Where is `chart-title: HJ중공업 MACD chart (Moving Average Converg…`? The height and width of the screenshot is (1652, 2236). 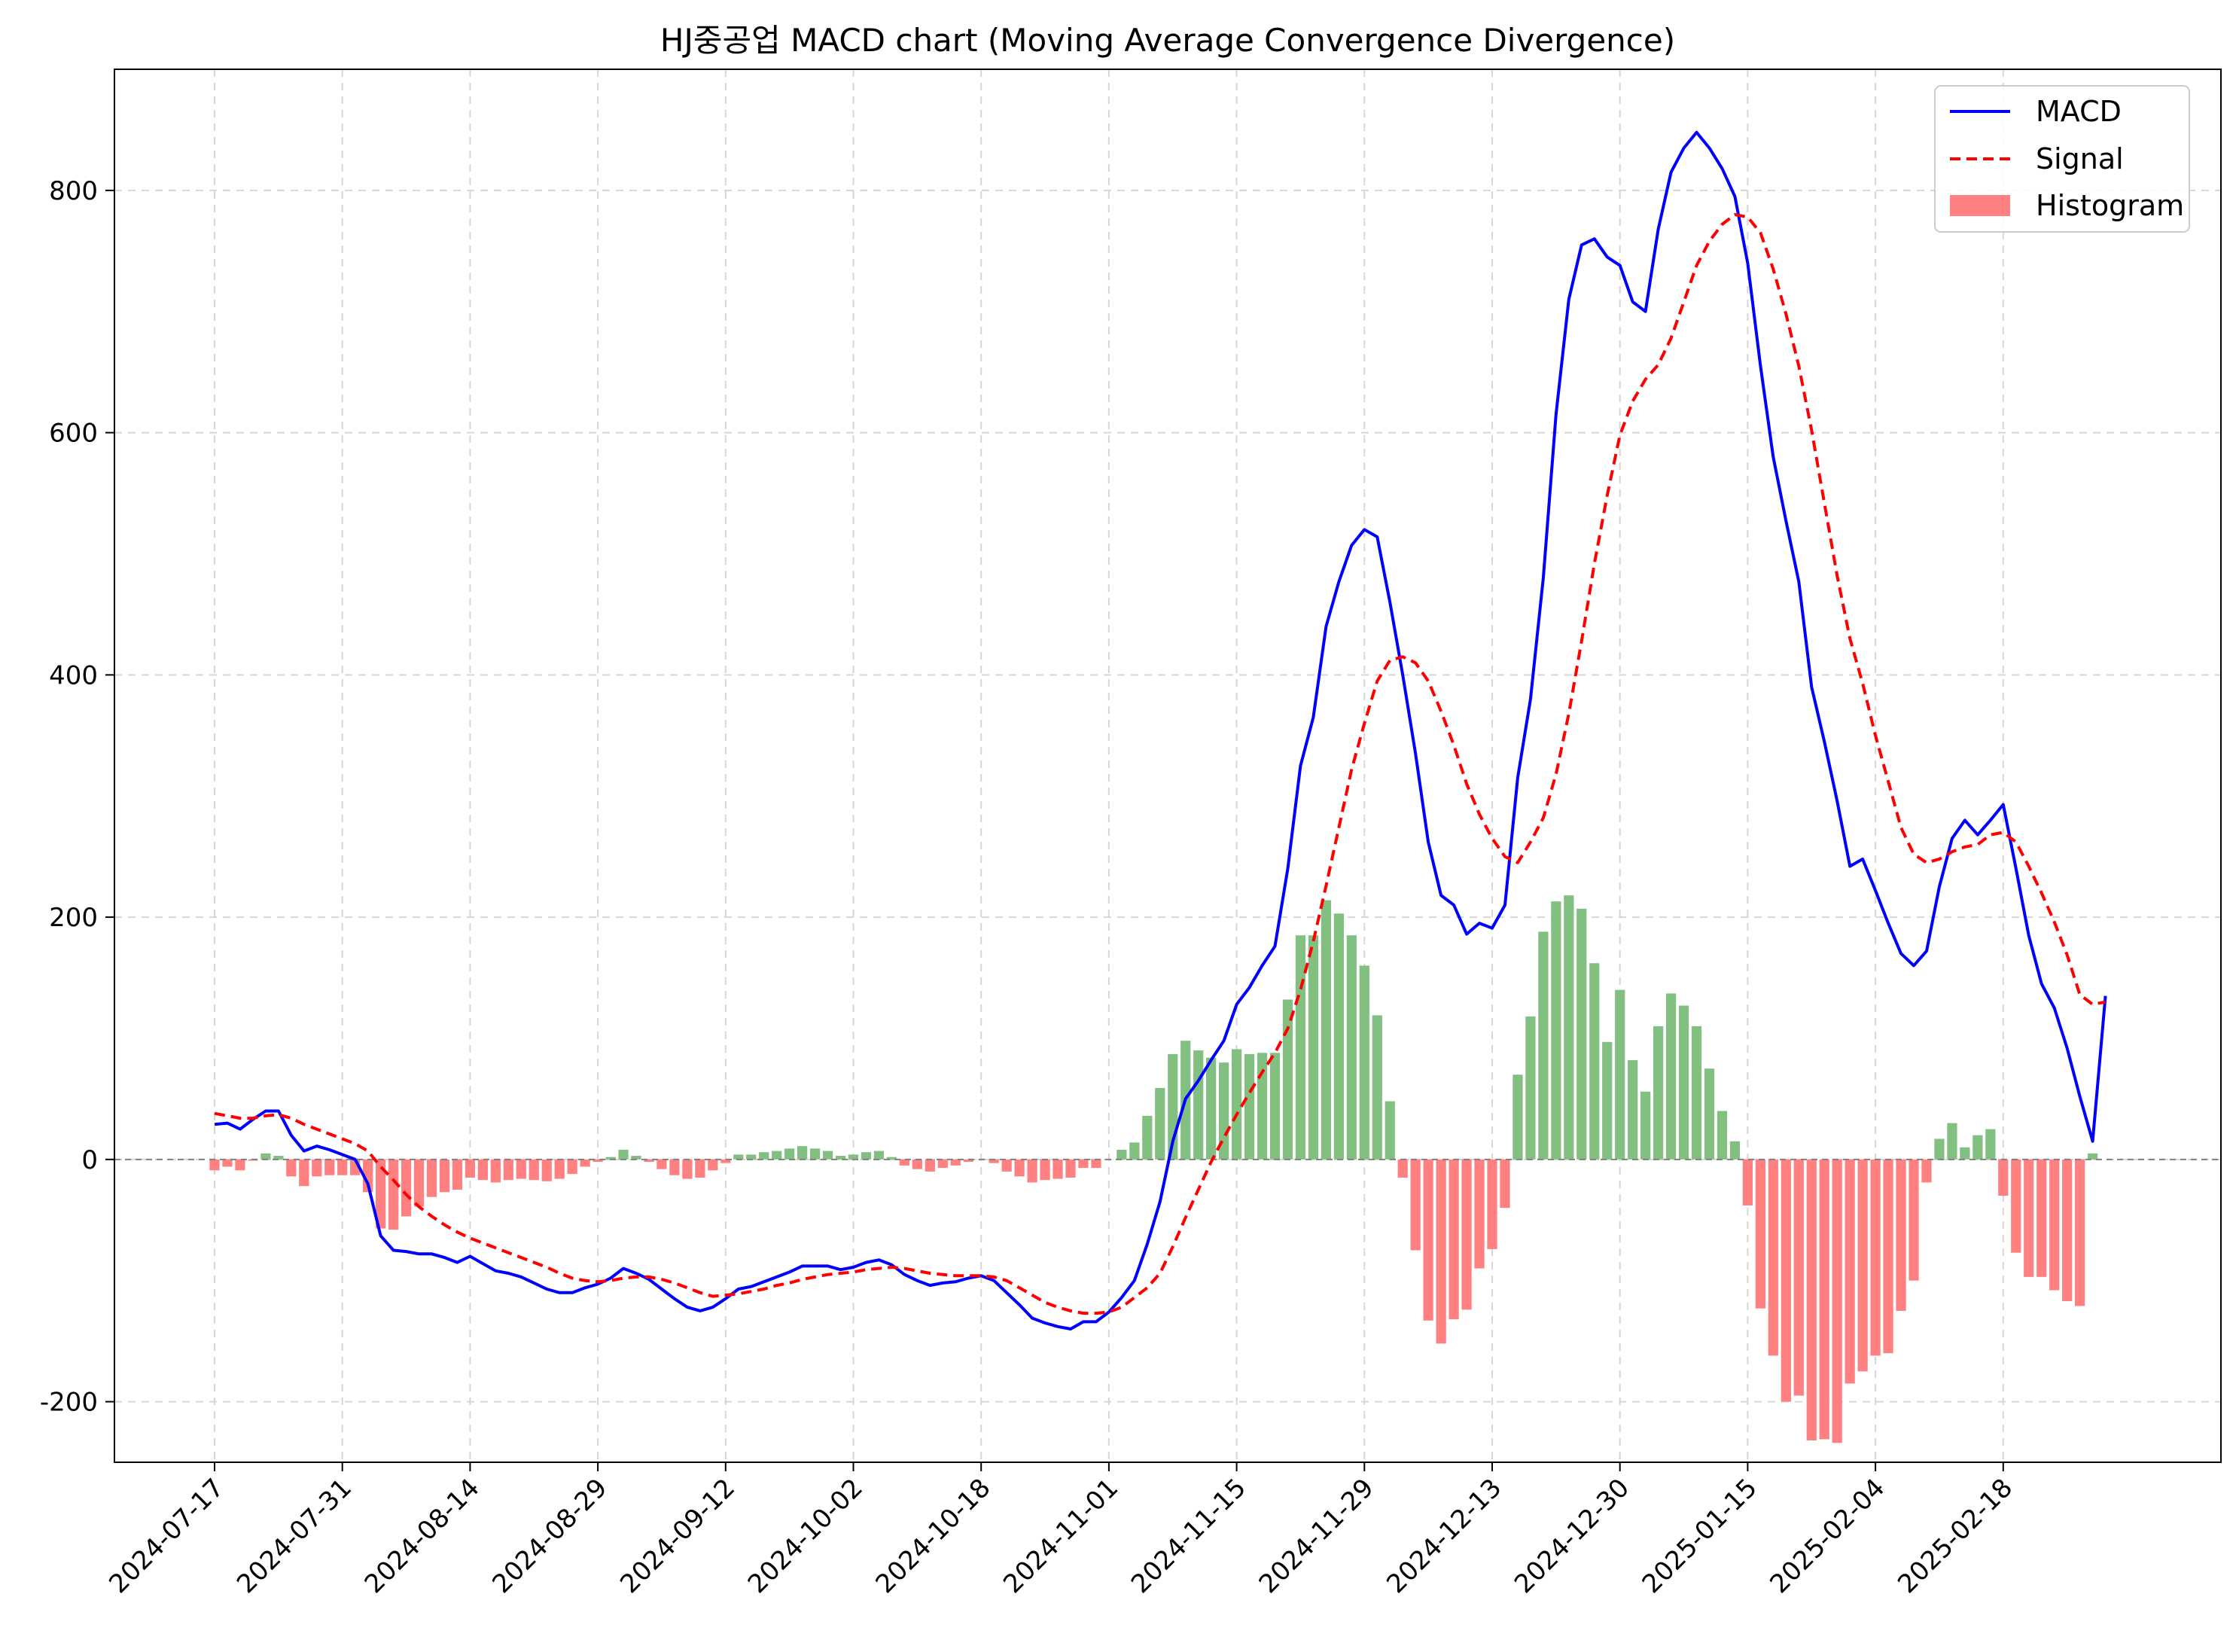 chart-title: HJ중공업 MACD chart (Moving Average Converg… is located at coordinates (1167, 40).